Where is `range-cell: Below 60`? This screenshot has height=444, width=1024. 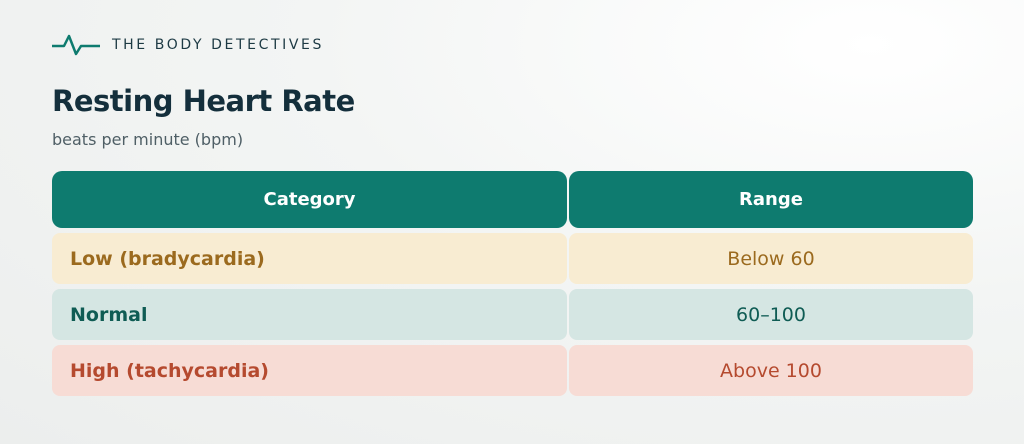
range-cell: Below 60 is located at coordinates (771, 258).